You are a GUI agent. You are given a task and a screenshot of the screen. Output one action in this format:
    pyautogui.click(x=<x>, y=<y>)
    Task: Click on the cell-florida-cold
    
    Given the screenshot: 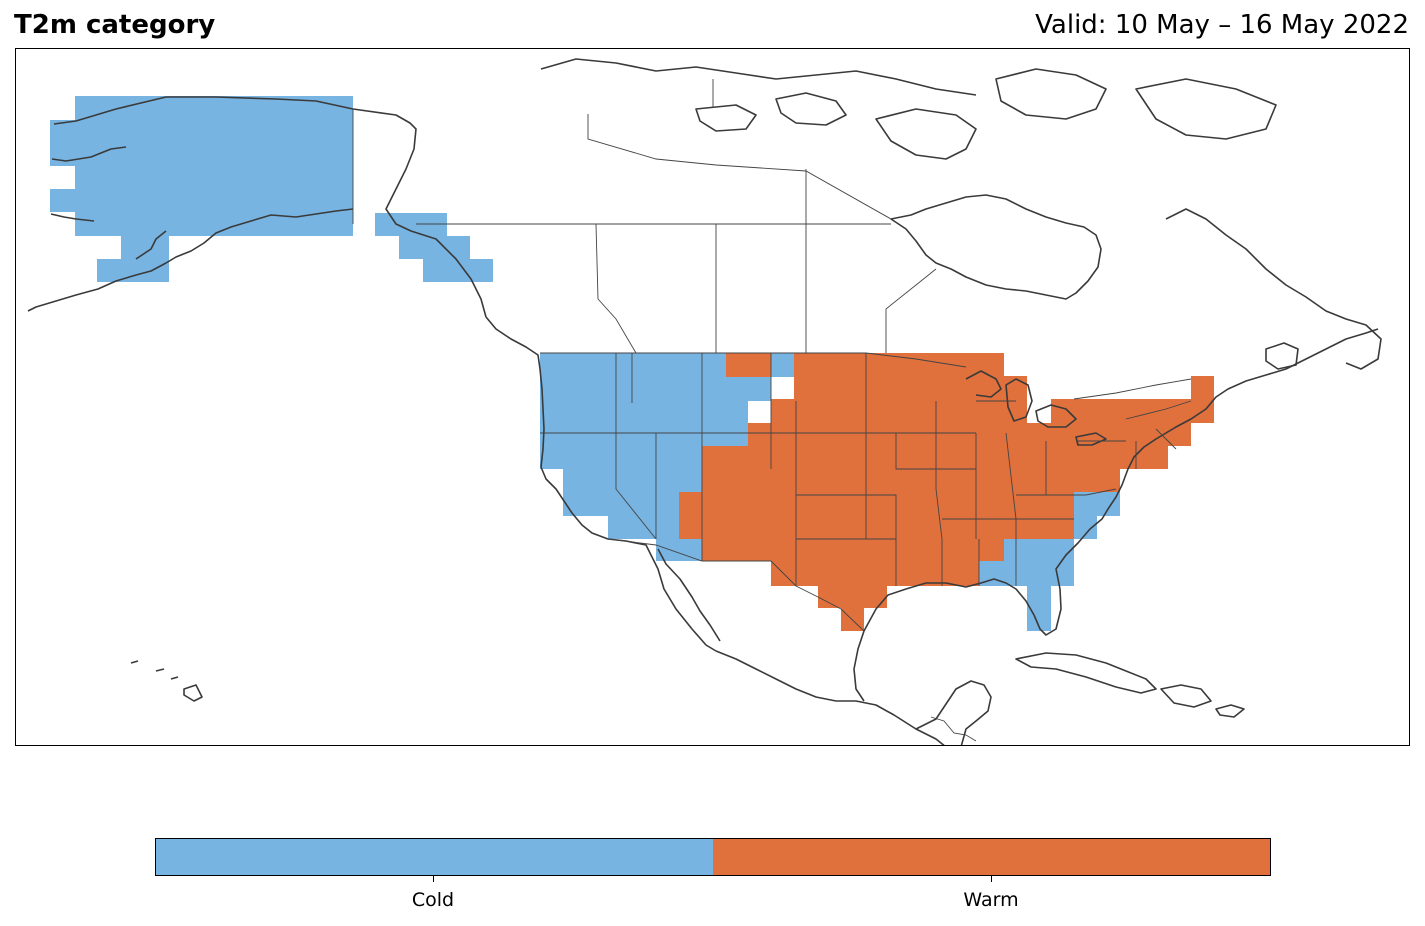 What is the action you would take?
    pyautogui.click(x=1026, y=585)
    